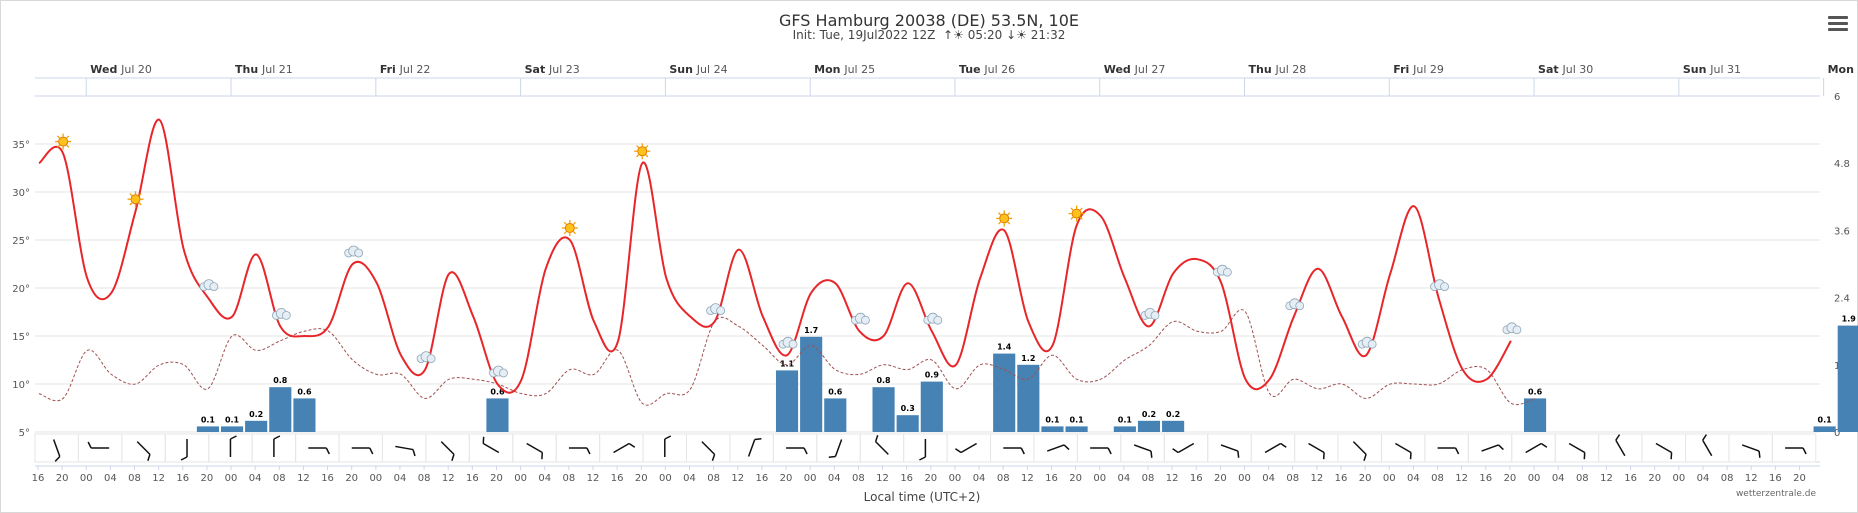 The image size is (1858, 513). What do you see at coordinates (1838, 25) in the screenshot?
I see `hamburger-menu-icon` at bounding box center [1838, 25].